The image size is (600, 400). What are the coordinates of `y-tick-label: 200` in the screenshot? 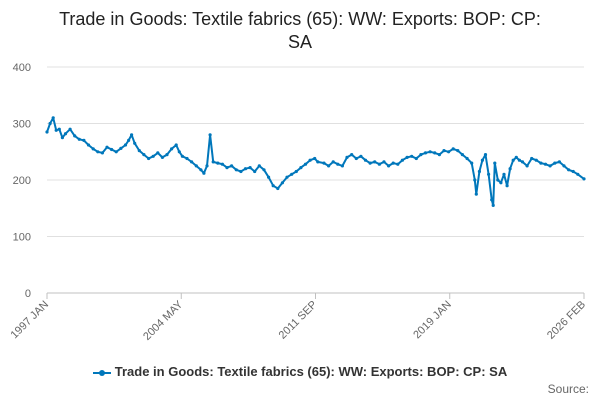 It's located at (22, 181).